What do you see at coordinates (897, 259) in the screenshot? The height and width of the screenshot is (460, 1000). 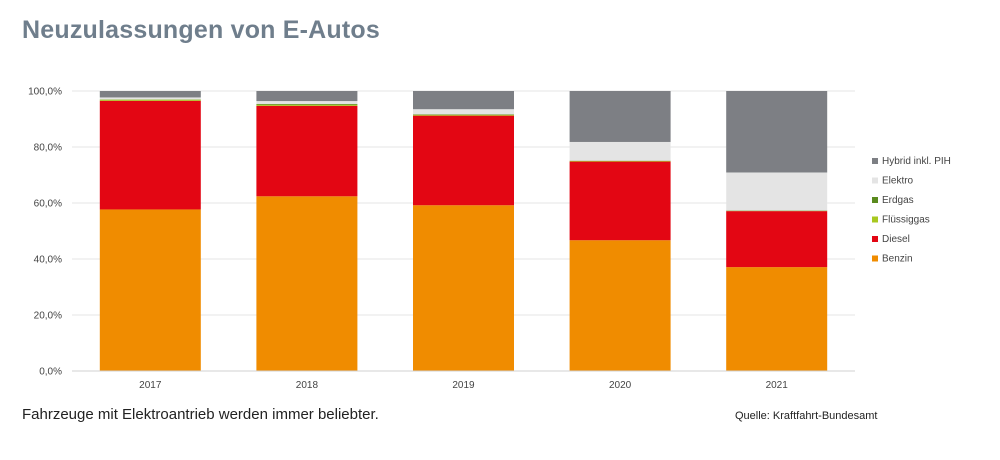 I see `legend-label: Benzin` at bounding box center [897, 259].